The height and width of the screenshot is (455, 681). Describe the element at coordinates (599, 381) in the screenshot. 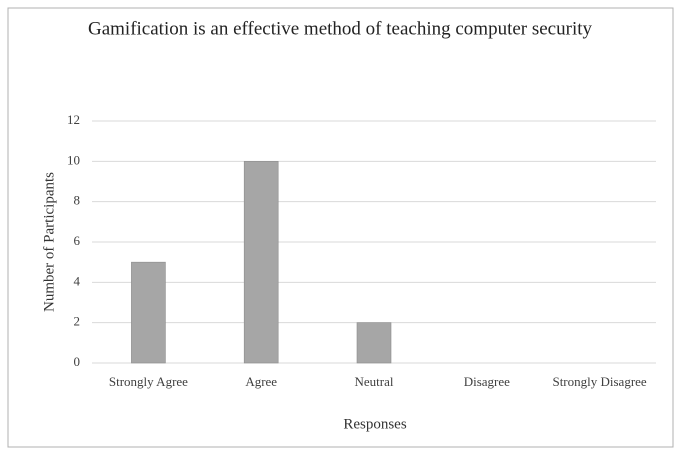

I see `x-tick-label: Strongly Disagree` at that location.